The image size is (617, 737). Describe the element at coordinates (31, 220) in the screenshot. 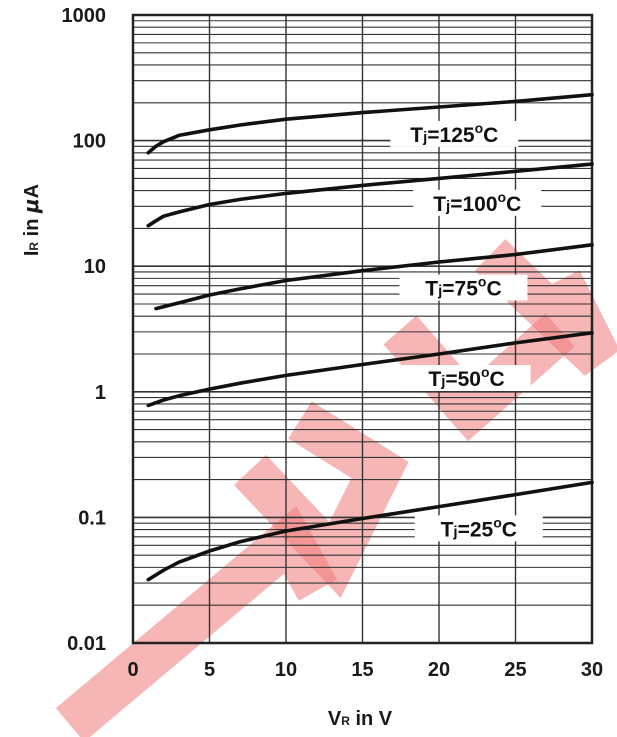

I see `y-axis-label: IR in μA` at that location.